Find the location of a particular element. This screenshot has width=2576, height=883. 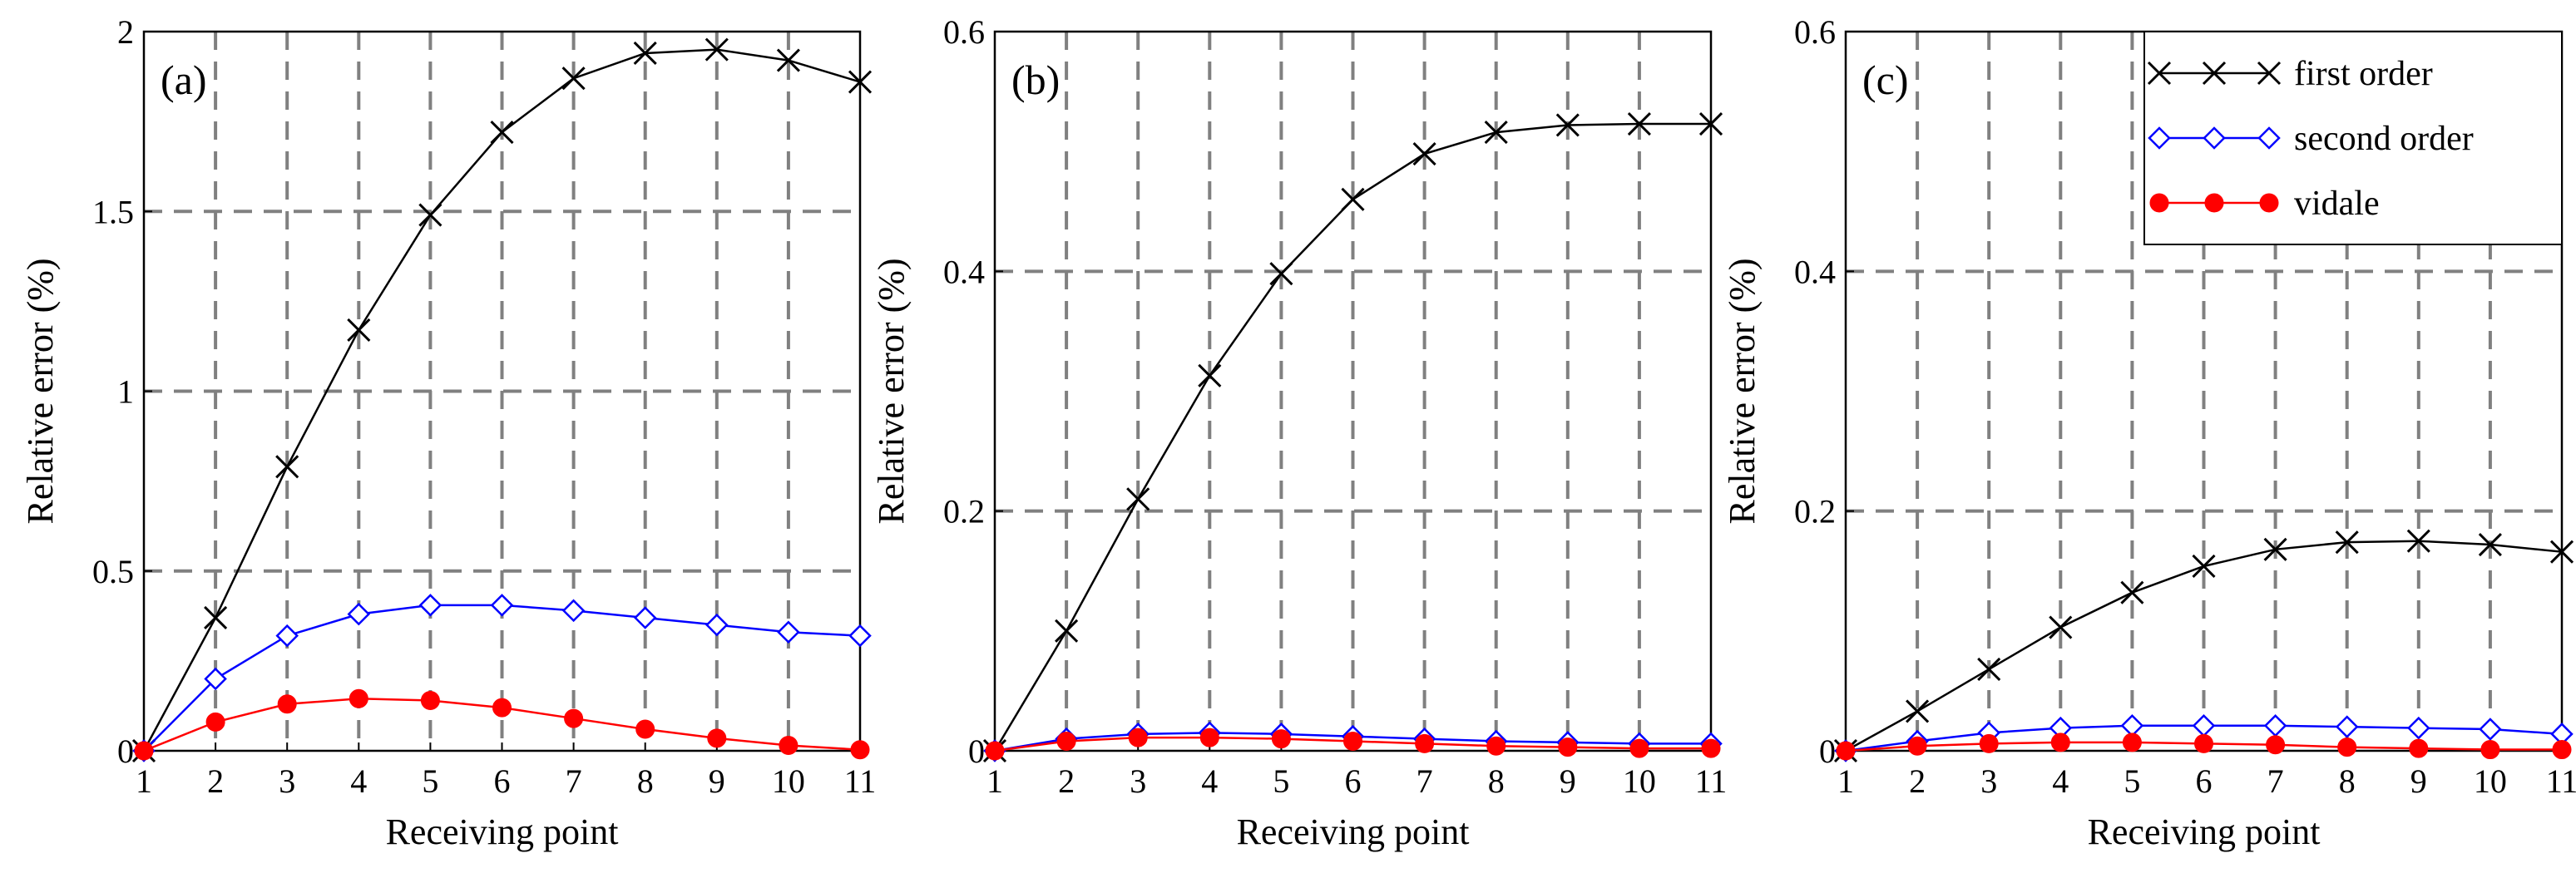

panel-letter: (b) is located at coordinates (1035, 80).